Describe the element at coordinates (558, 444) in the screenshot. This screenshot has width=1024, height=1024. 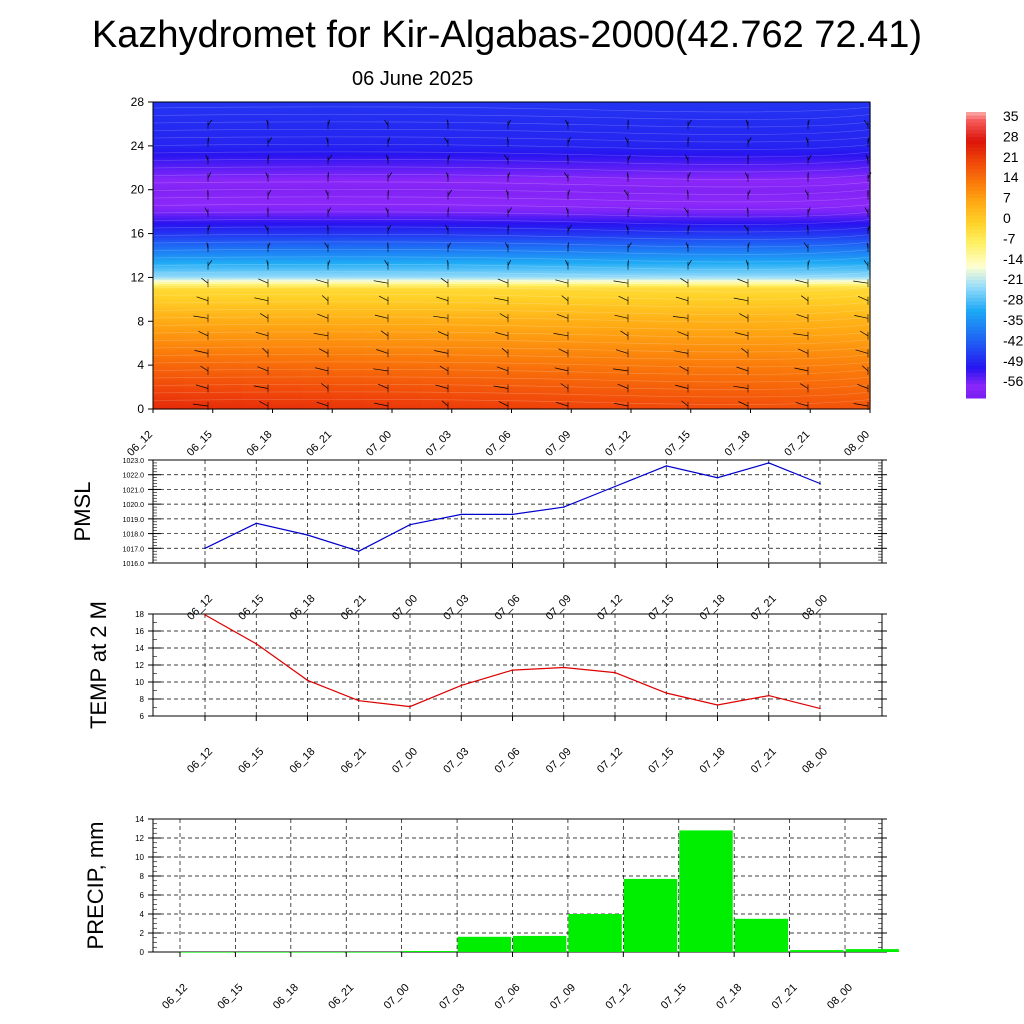
I see `x-tick-label: 07_09` at that location.